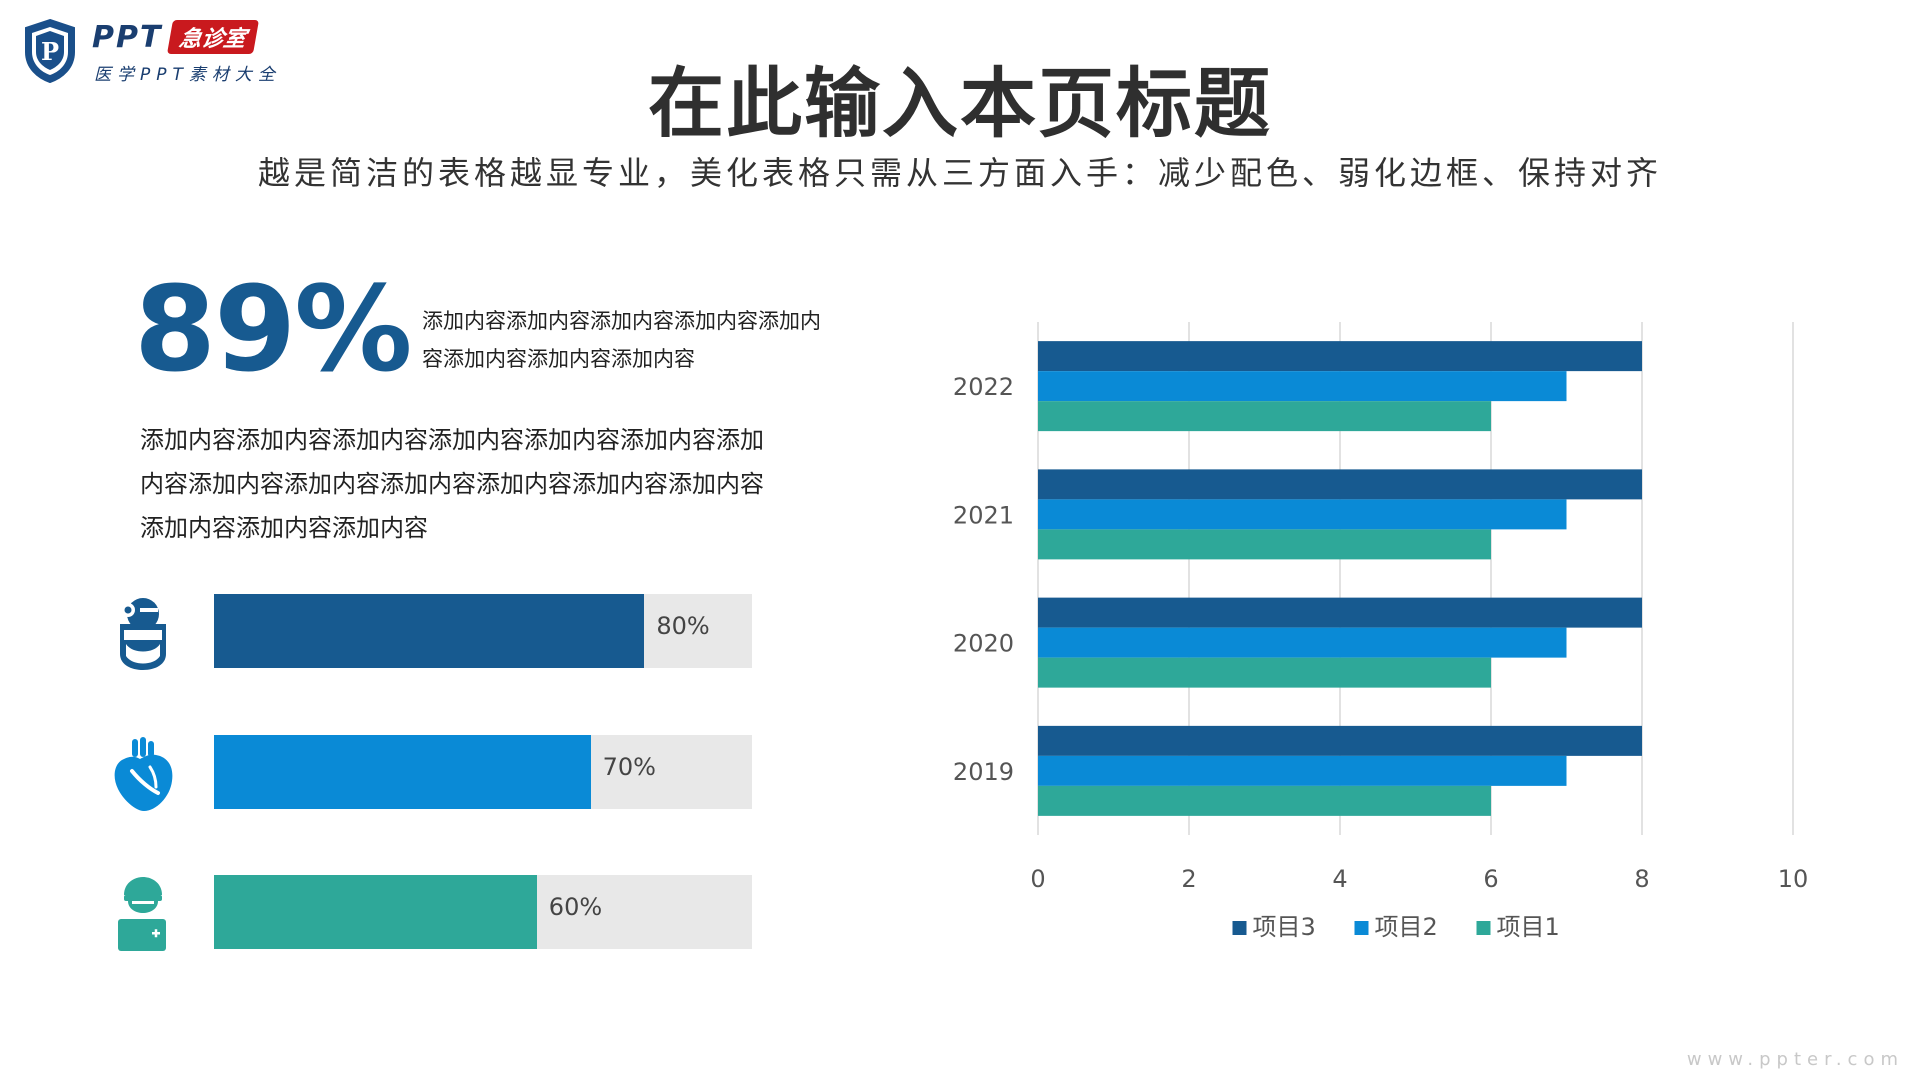  Describe the element at coordinates (1037, 879) in the screenshot. I see `x-tick-label: 0` at that location.